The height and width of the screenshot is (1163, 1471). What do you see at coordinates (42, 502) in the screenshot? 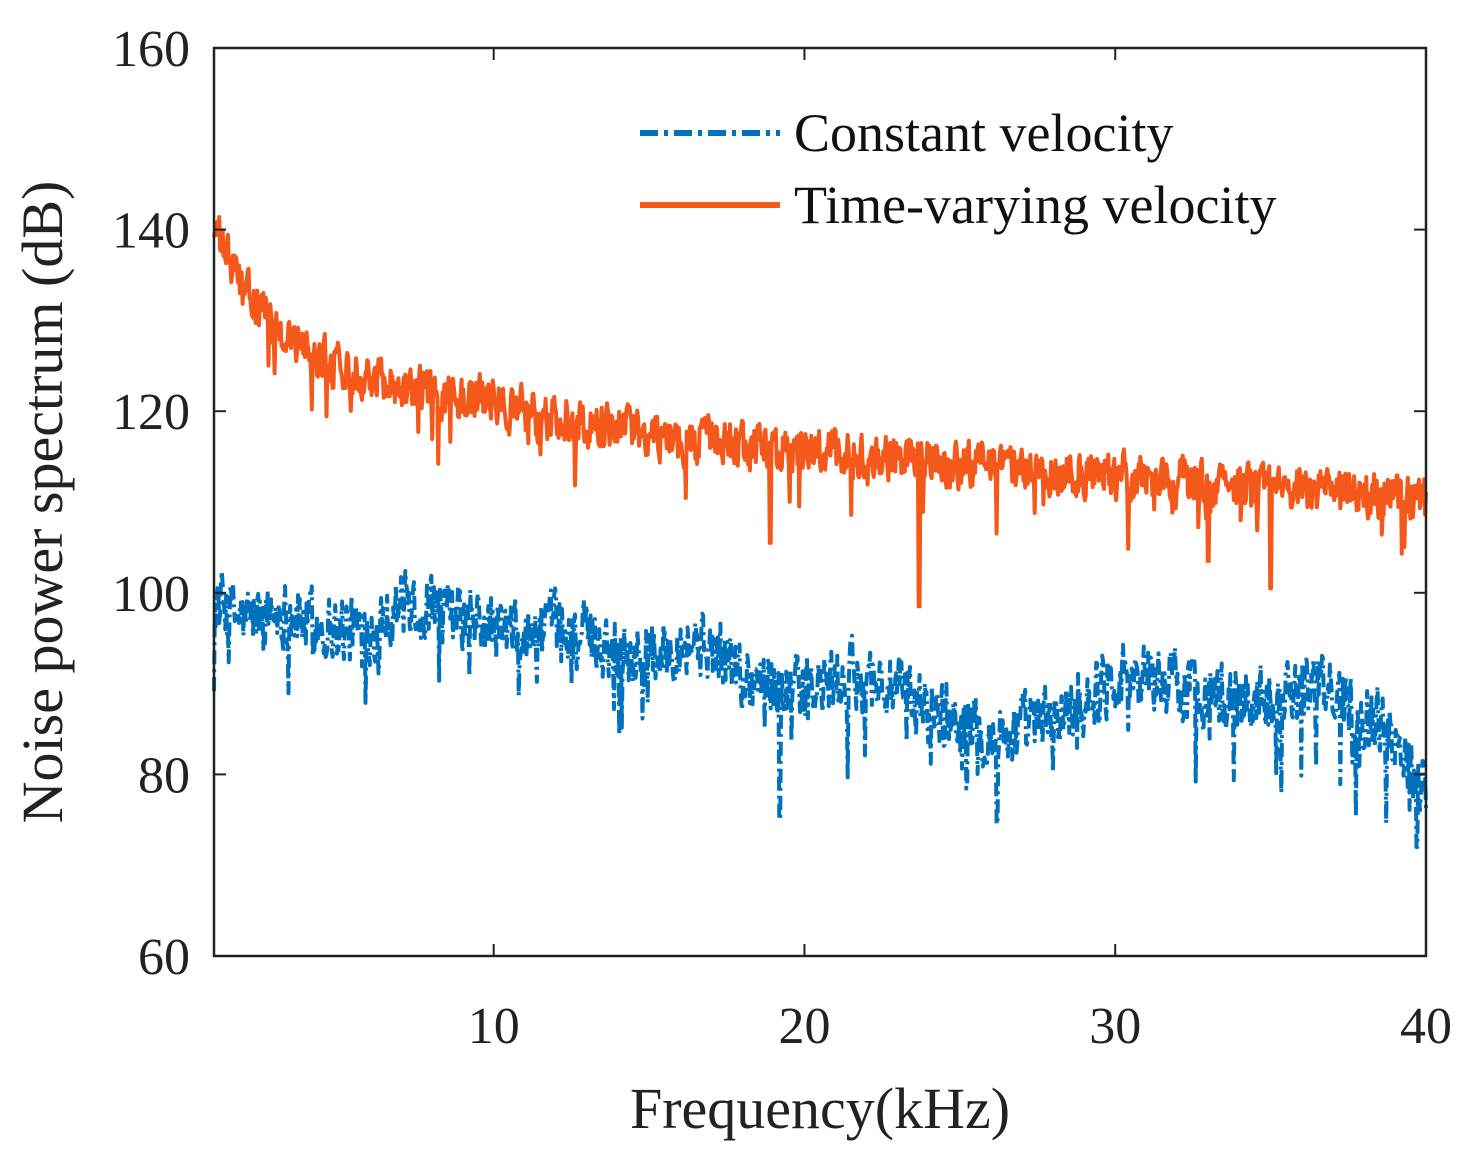
I see `y-axis-label: Noise power spectrum (dB)` at bounding box center [42, 502].